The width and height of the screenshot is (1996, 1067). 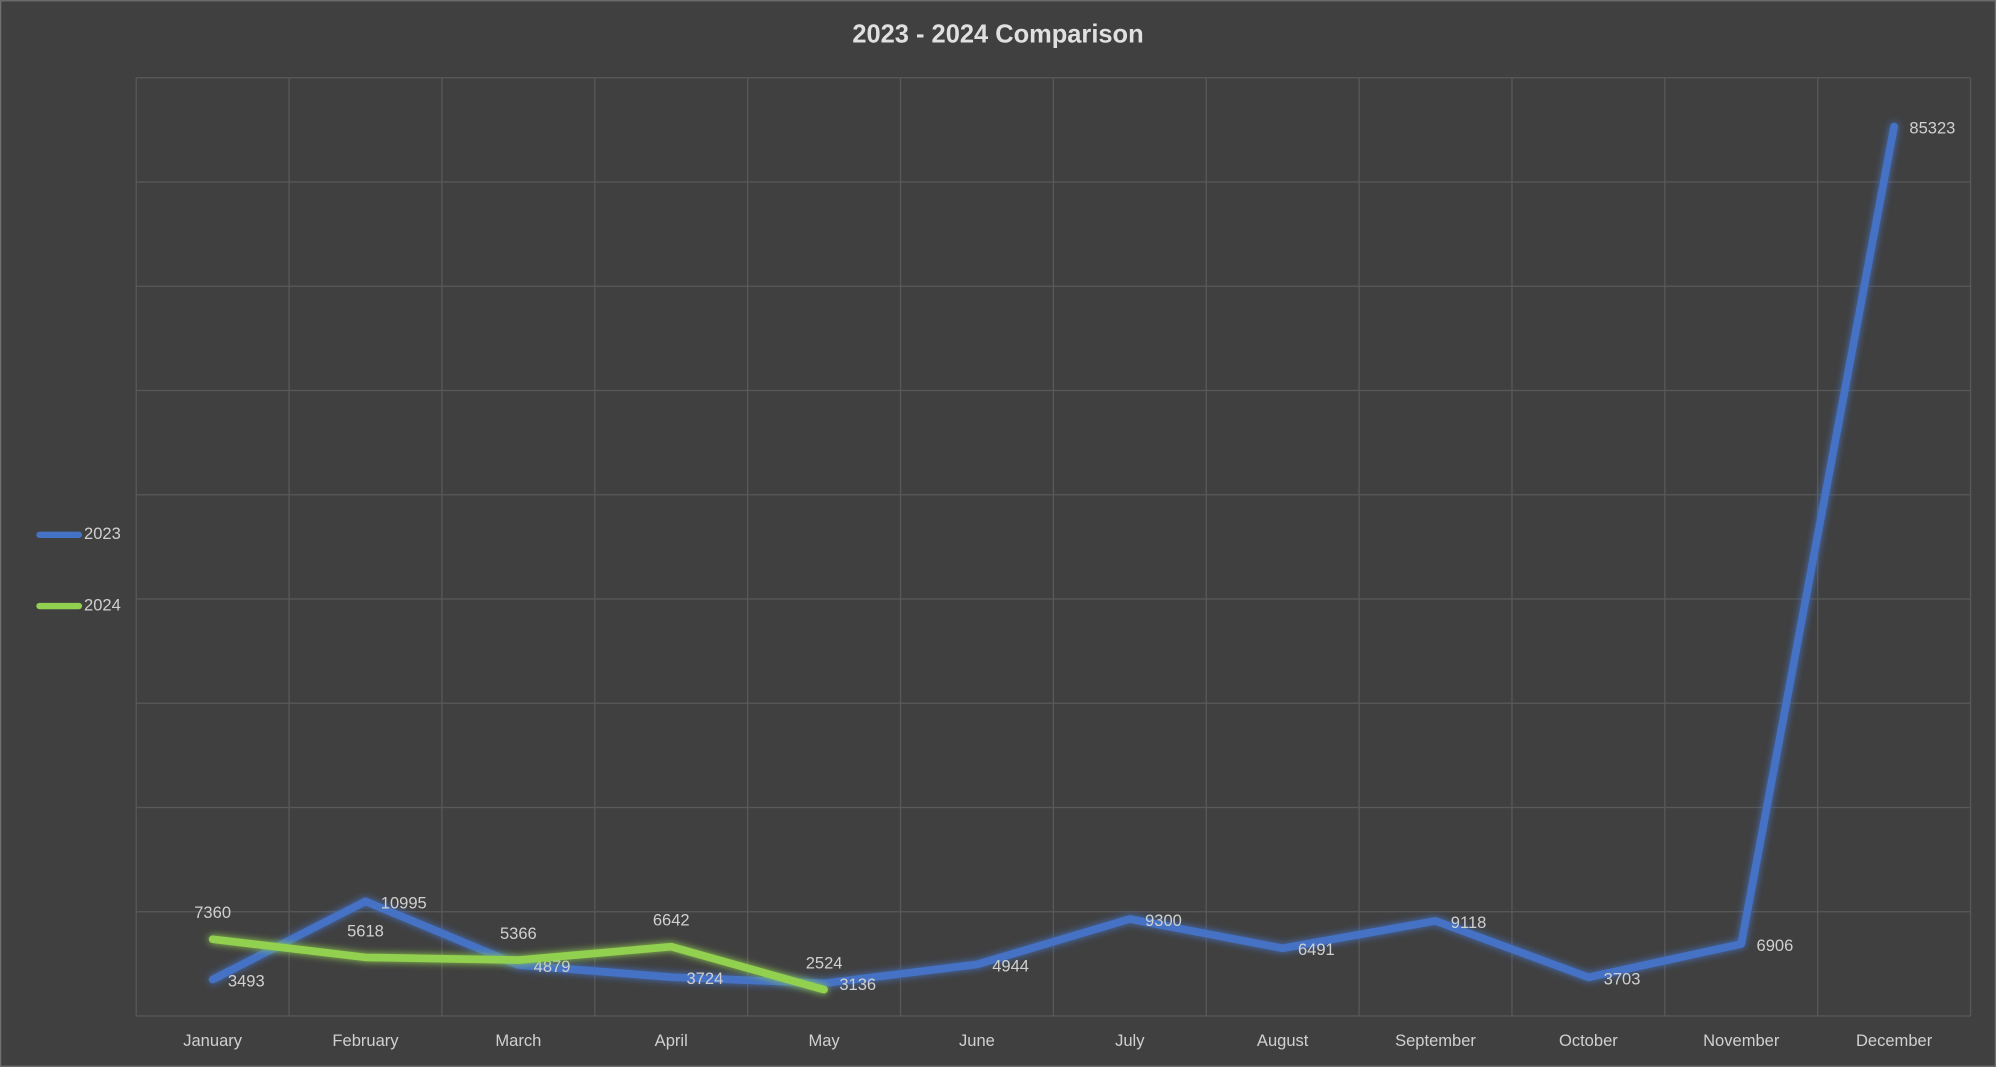 What do you see at coordinates (1932, 127) in the screenshot?
I see `data-label: 85323` at bounding box center [1932, 127].